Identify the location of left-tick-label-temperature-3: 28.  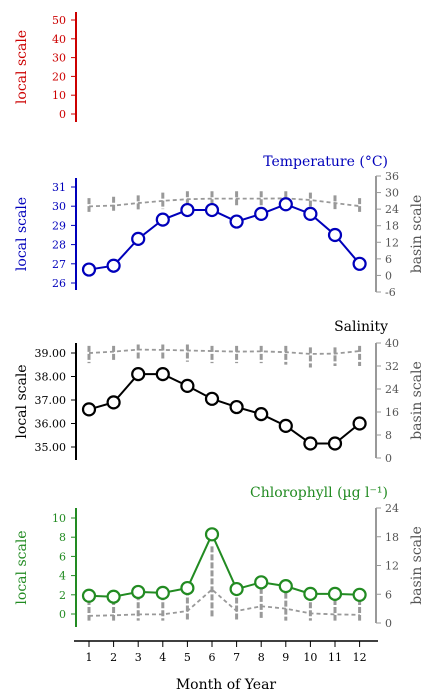
(59, 245).